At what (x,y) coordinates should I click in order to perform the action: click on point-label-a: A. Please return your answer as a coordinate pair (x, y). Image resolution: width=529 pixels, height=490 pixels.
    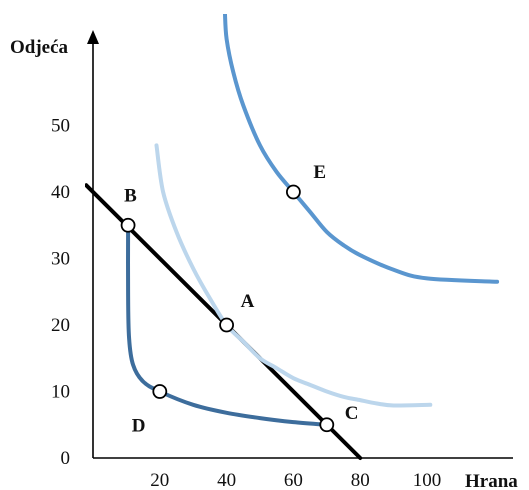
    Looking at the image, I should click on (248, 301).